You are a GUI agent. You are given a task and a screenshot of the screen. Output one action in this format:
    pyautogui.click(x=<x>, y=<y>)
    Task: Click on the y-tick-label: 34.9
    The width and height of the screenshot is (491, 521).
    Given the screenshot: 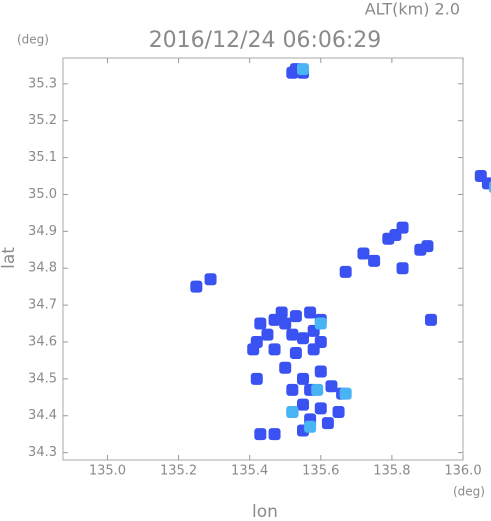 What is the action you would take?
    pyautogui.click(x=42, y=231)
    